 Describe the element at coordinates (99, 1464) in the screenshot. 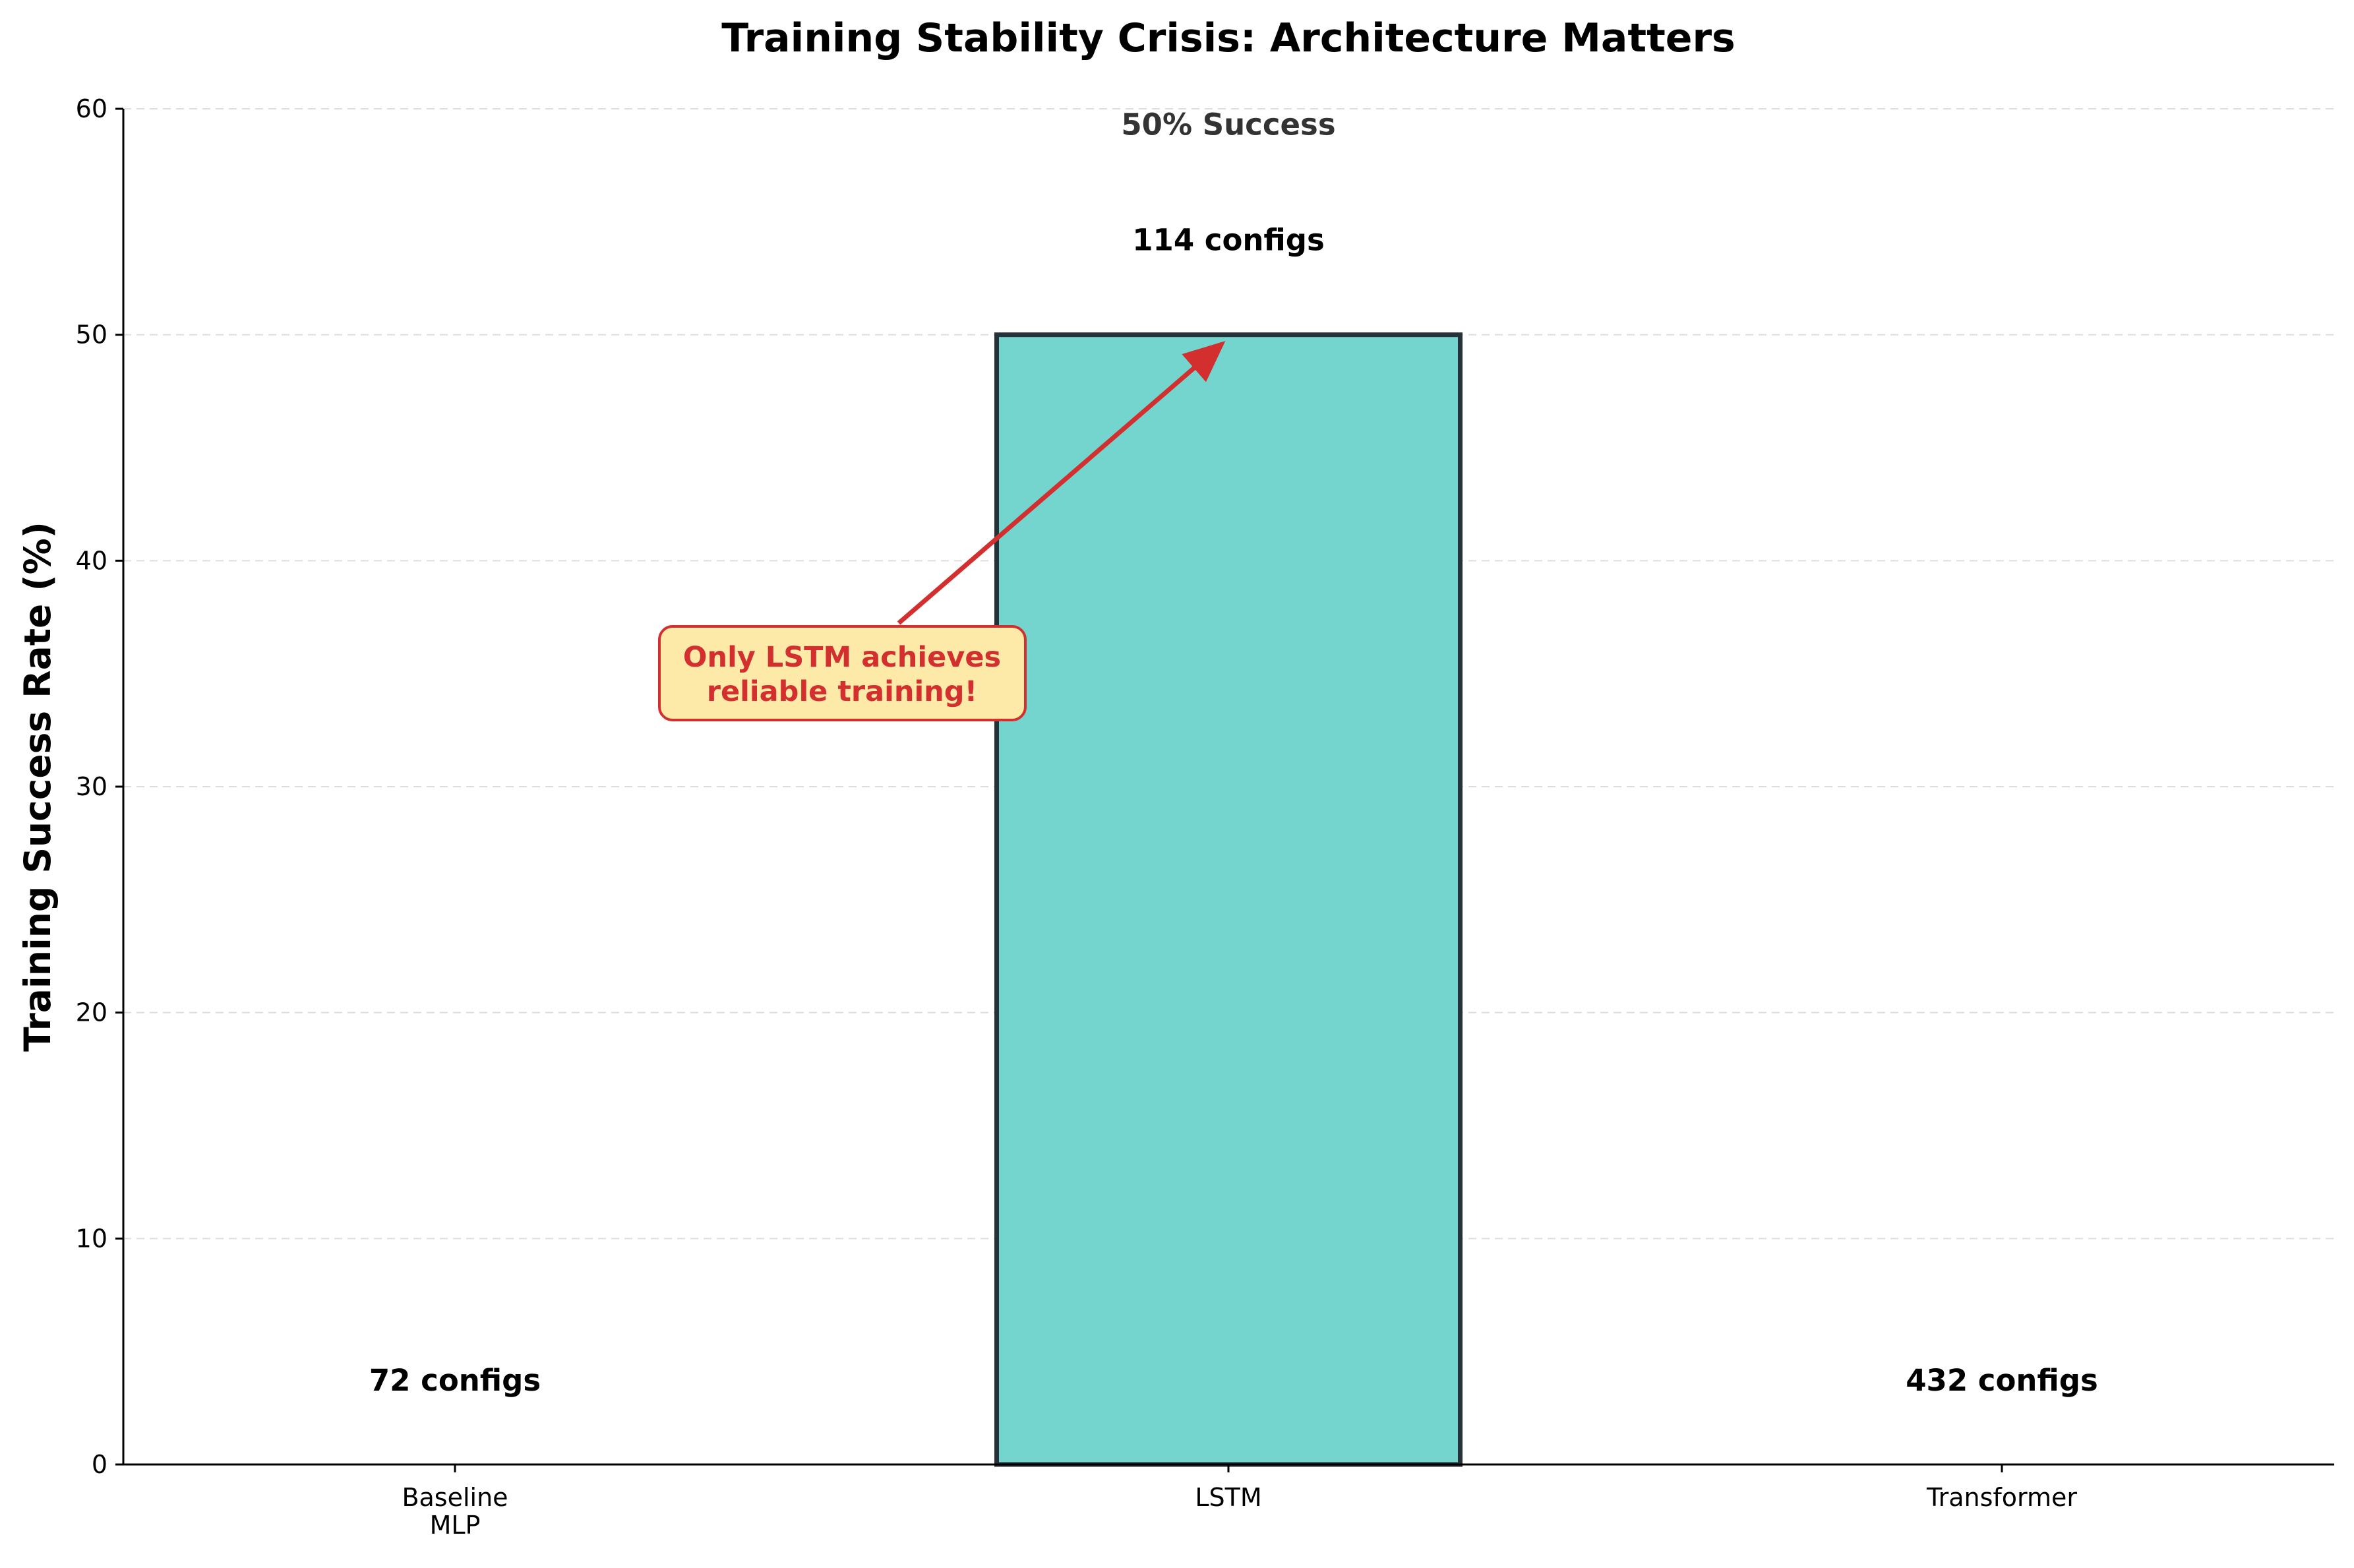

I see `y-tick-label: 0` at that location.